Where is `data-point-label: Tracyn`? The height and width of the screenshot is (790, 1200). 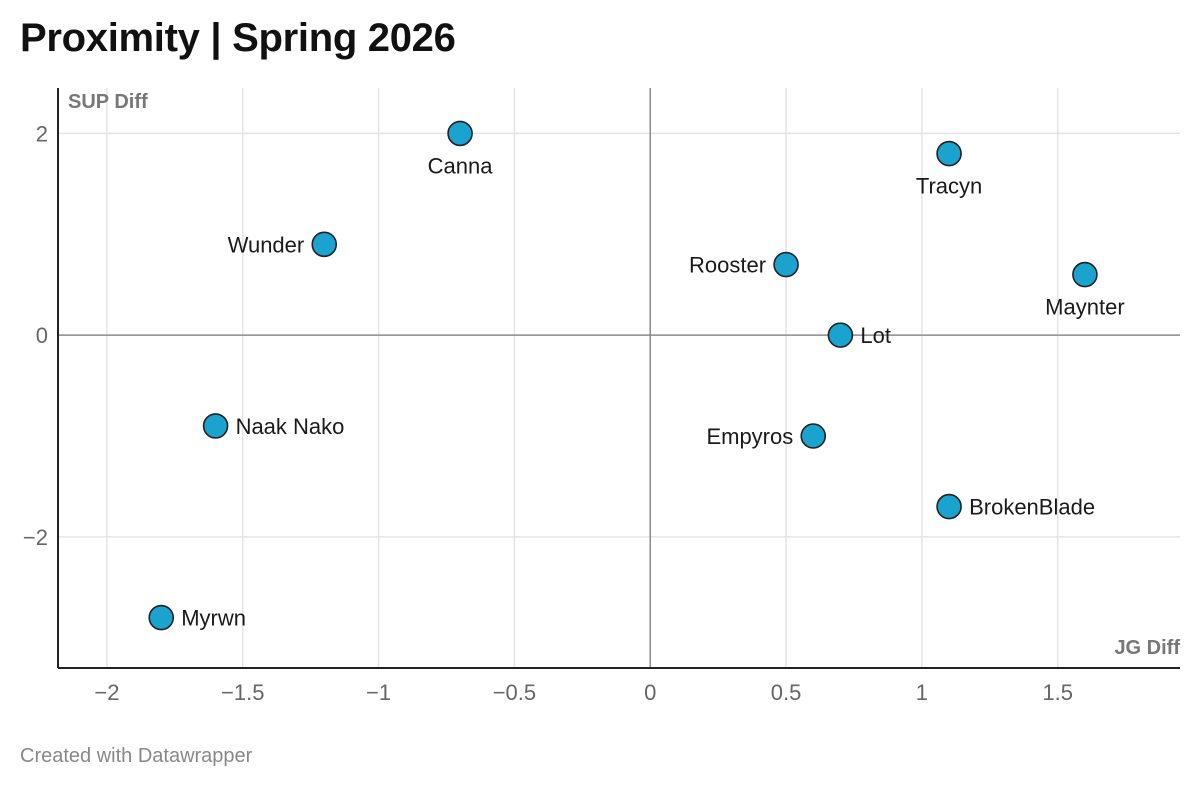
data-point-label: Tracyn is located at coordinates (949, 186).